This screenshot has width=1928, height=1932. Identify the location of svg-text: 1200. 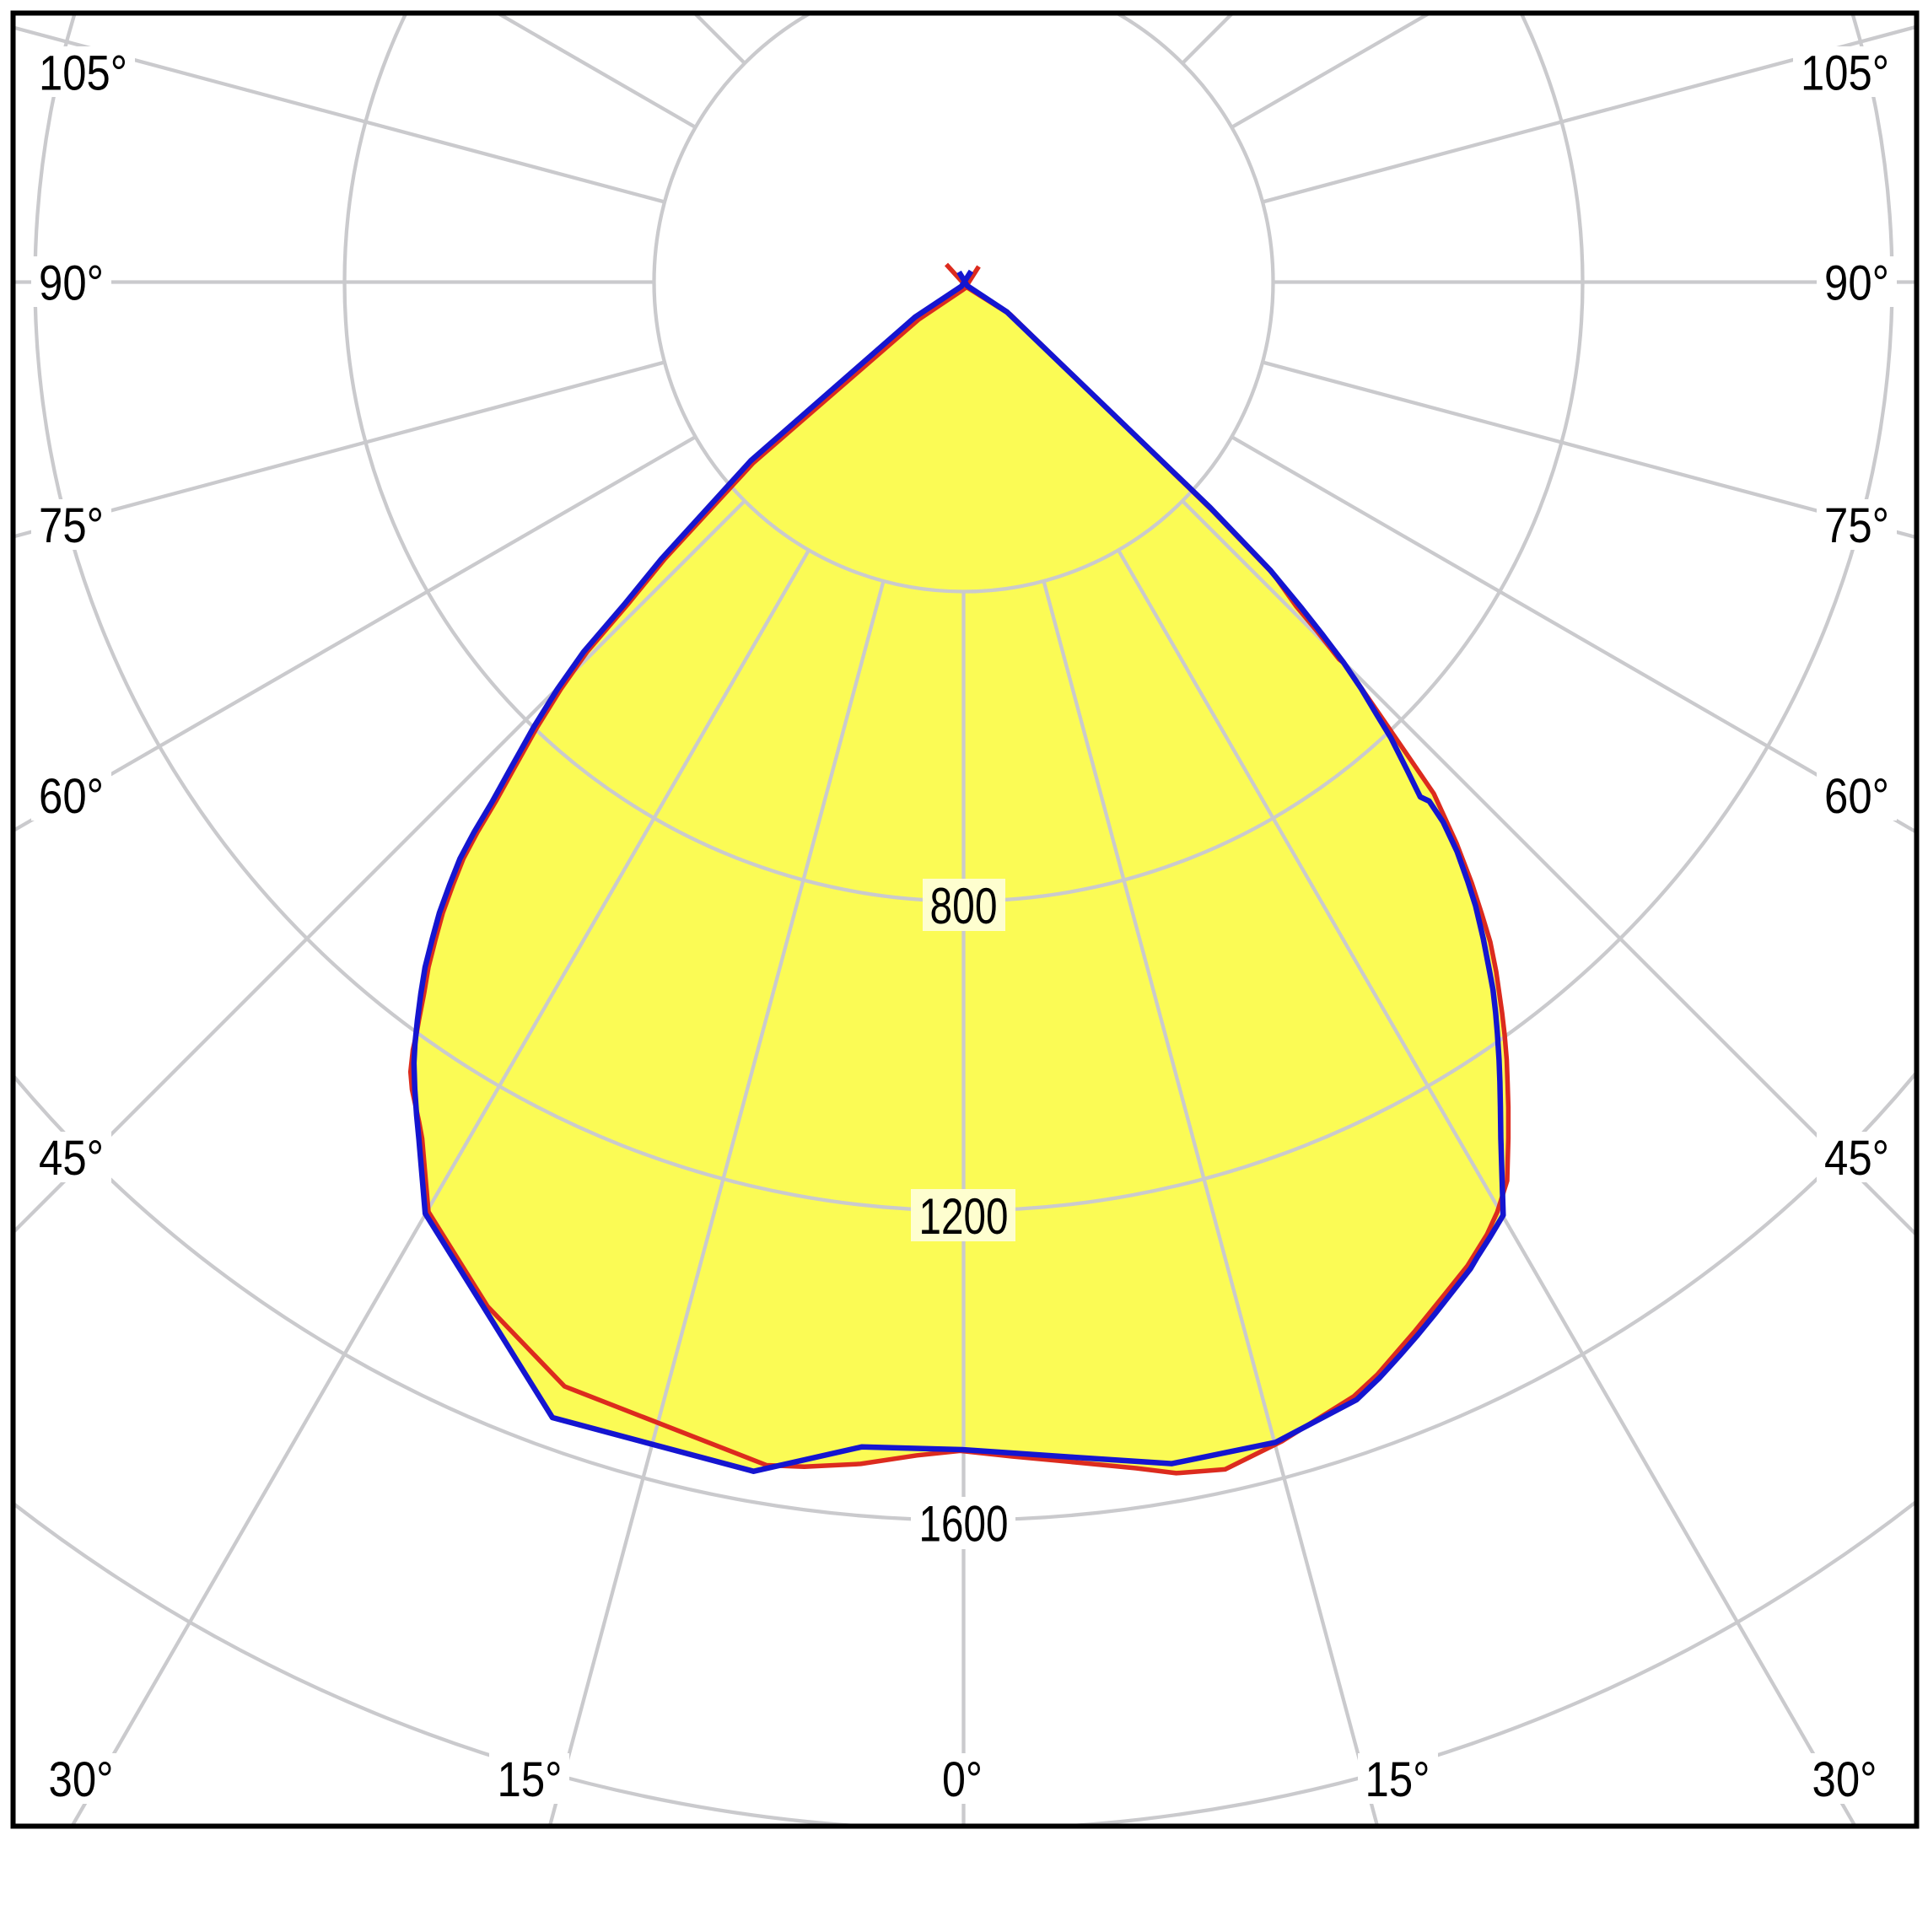
(964, 1217).